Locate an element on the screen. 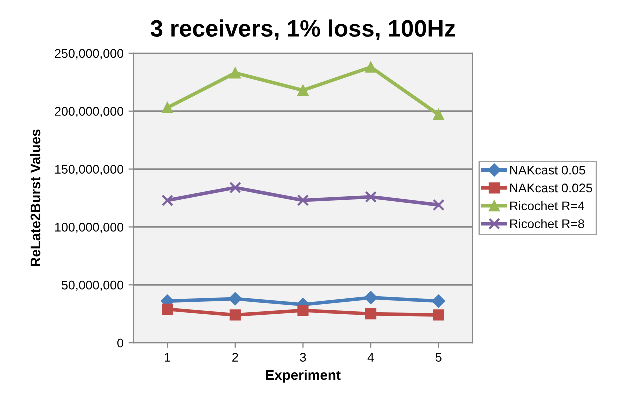  x-tick-label: 2 is located at coordinates (235, 357).